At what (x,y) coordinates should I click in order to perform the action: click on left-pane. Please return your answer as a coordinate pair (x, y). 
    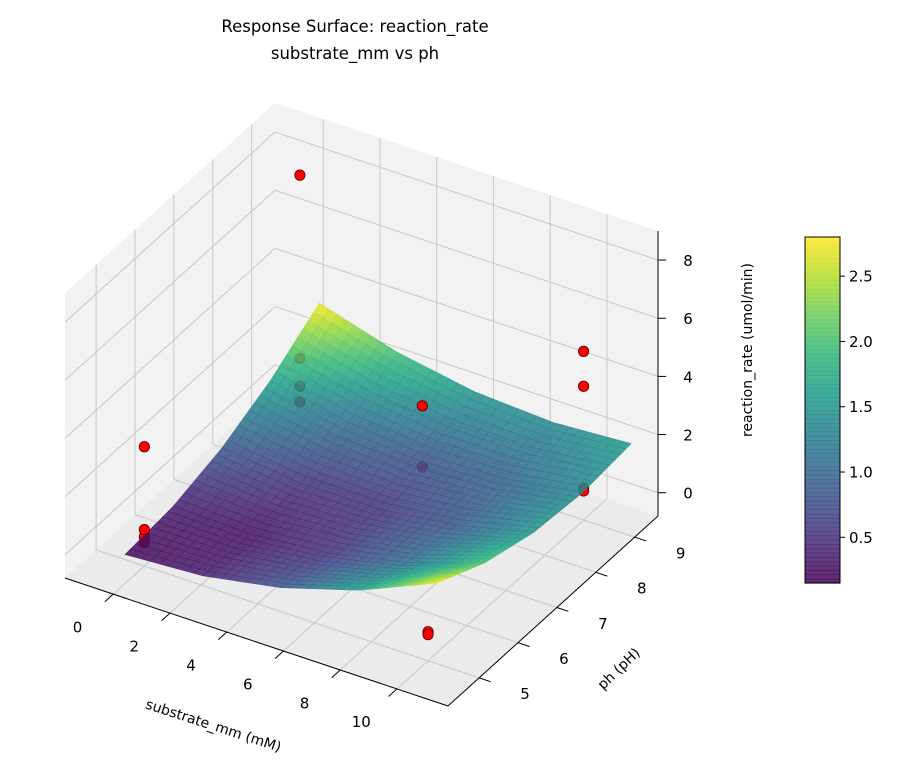
    Looking at the image, I should click on (170, 340).